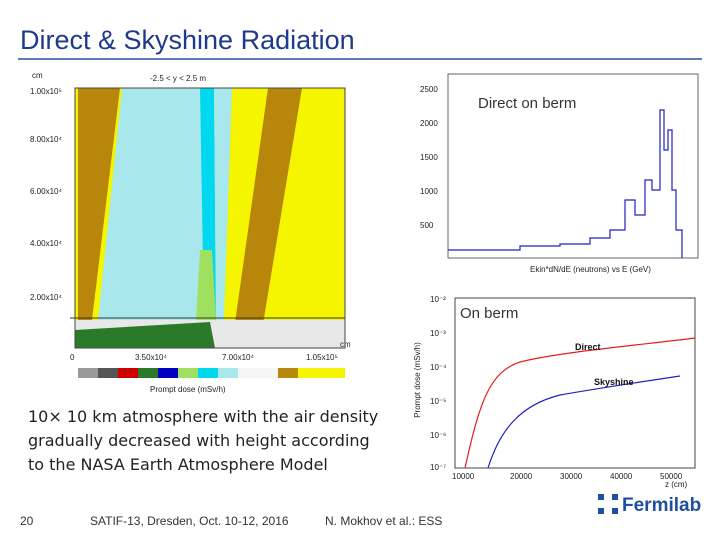  What do you see at coordinates (614, 382) in the screenshot?
I see `curve-label: Skyshine` at bounding box center [614, 382].